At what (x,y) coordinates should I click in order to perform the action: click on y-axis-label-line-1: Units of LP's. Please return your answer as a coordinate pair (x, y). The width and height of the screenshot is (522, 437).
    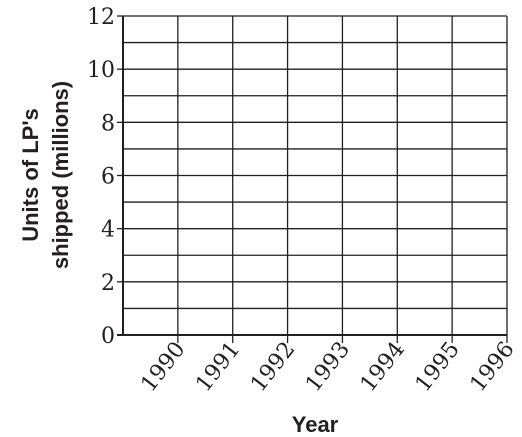
    Looking at the image, I should click on (30, 175).